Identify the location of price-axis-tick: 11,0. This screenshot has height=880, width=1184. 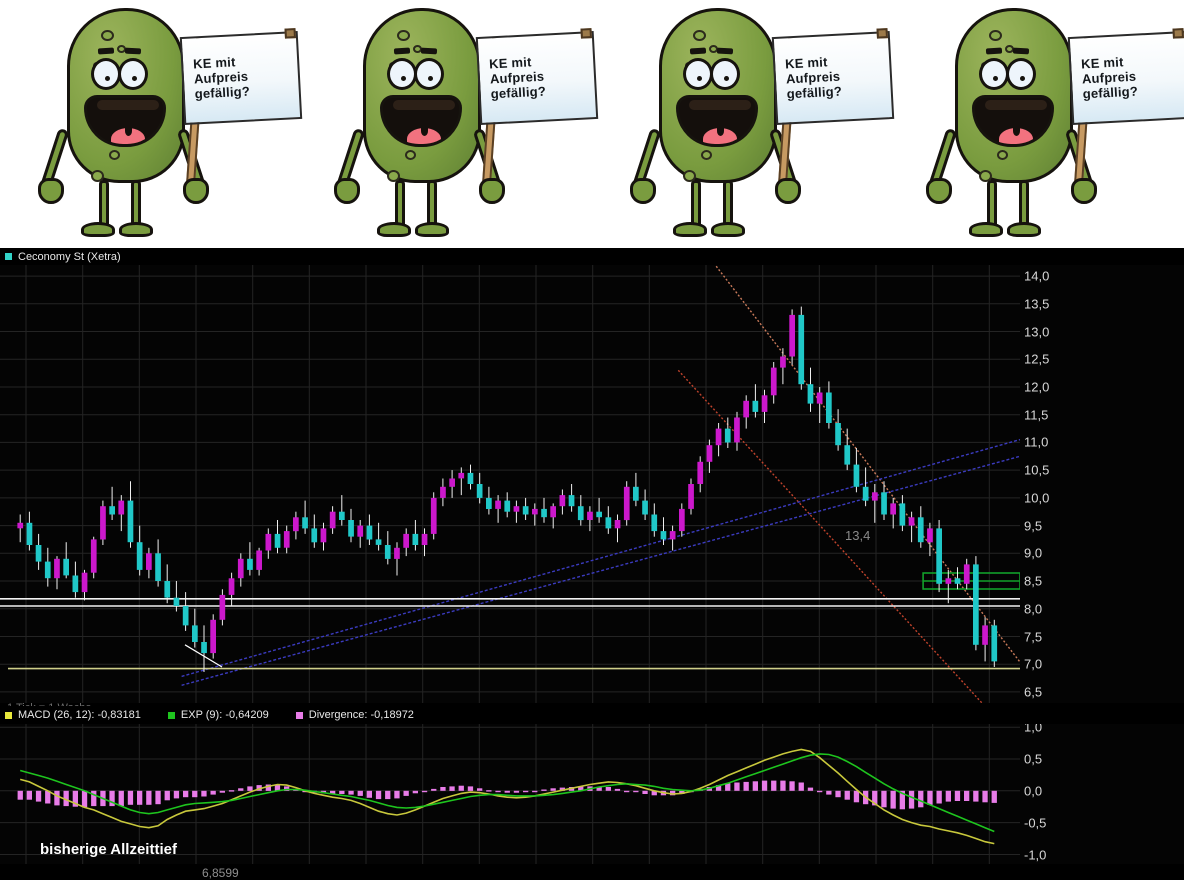
(1036, 442).